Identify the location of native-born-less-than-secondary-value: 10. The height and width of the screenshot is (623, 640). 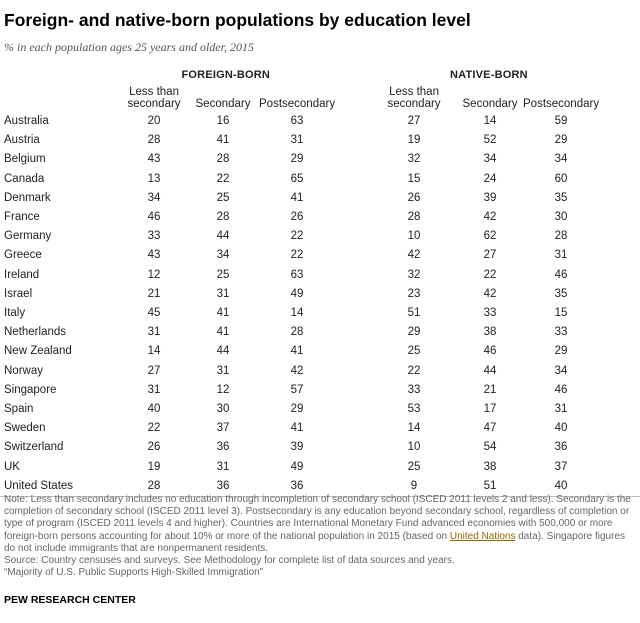
(414, 236).